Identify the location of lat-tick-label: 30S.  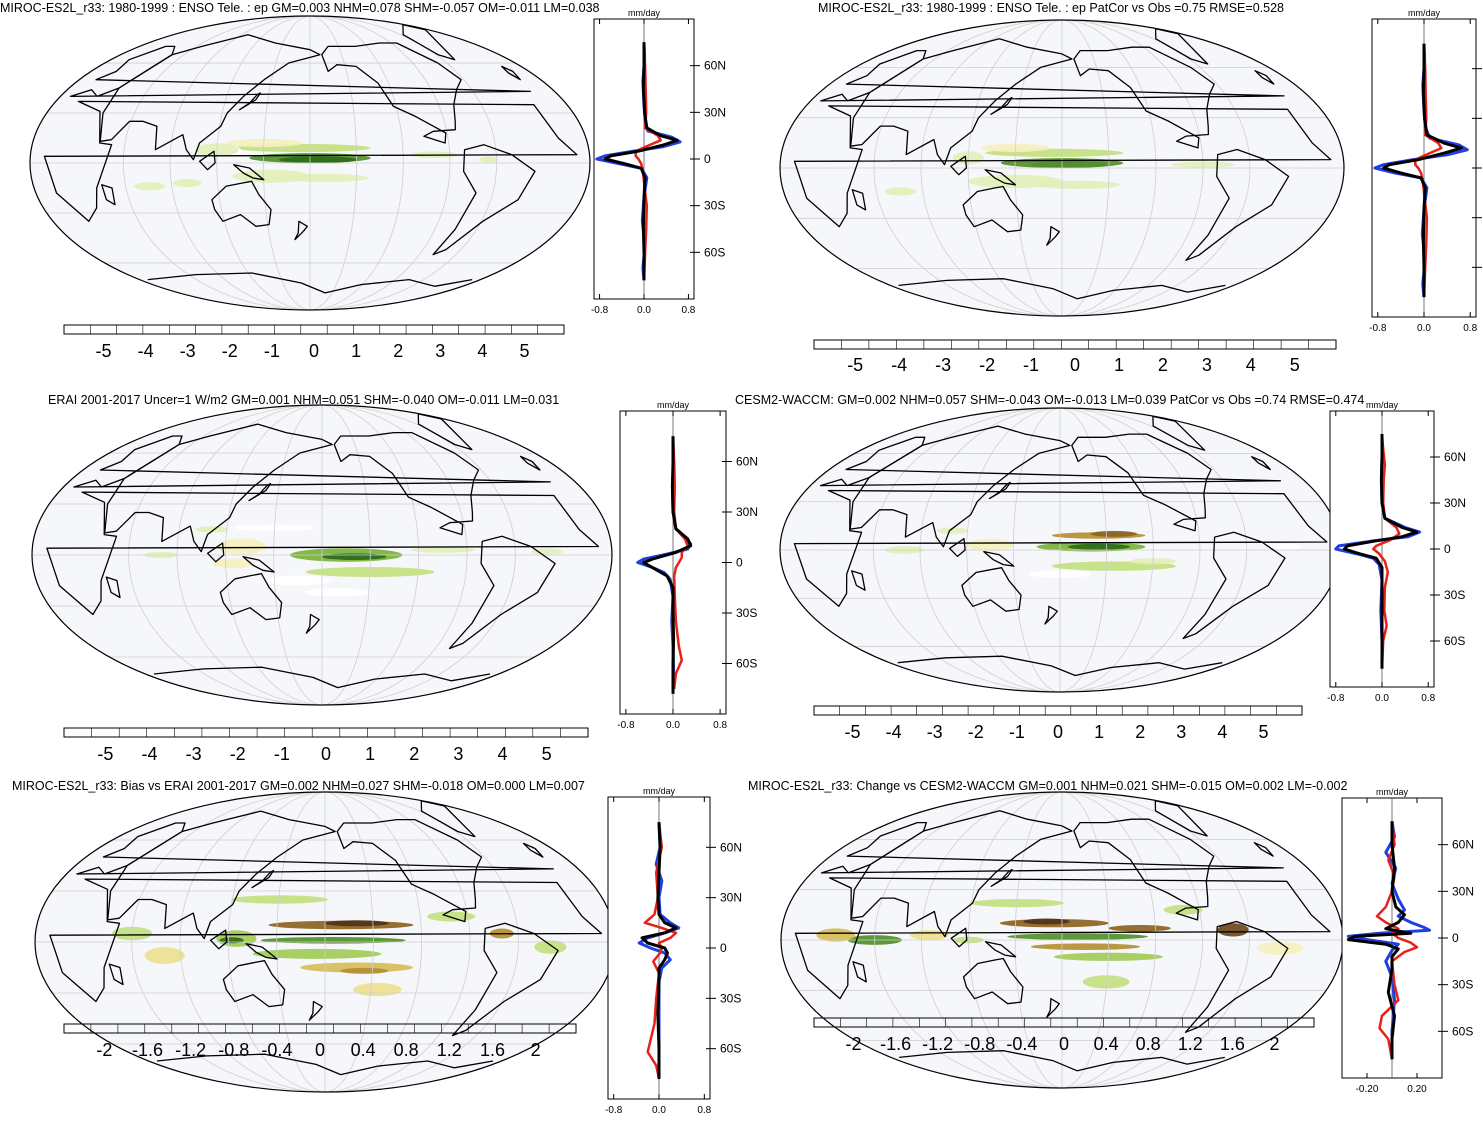
(1462, 985).